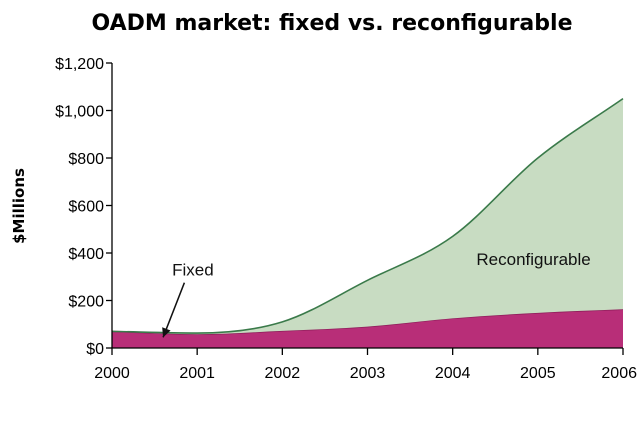 The width and height of the screenshot is (640, 443). I want to click on x-tick-label: 2000, so click(112, 373).